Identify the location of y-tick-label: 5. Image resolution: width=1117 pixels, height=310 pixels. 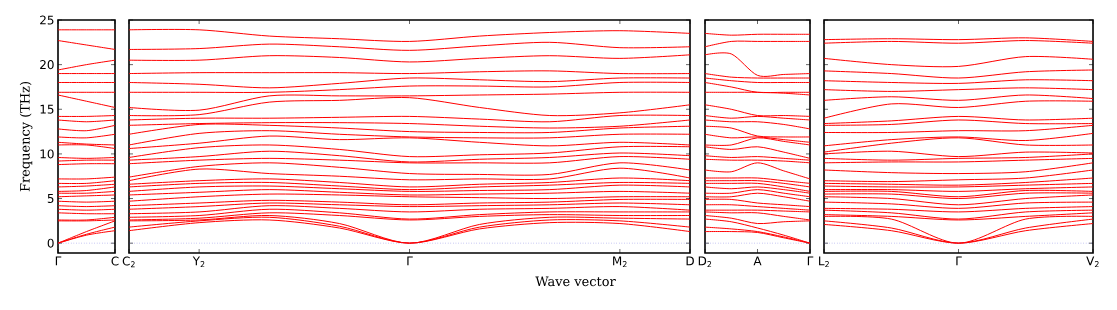
(50, 198).